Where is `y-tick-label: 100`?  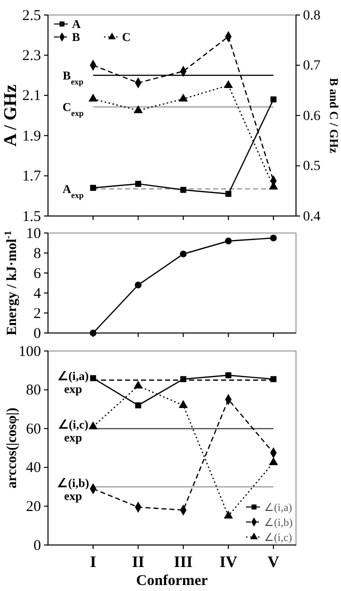 y-tick-label: 100 is located at coordinates (29, 352).